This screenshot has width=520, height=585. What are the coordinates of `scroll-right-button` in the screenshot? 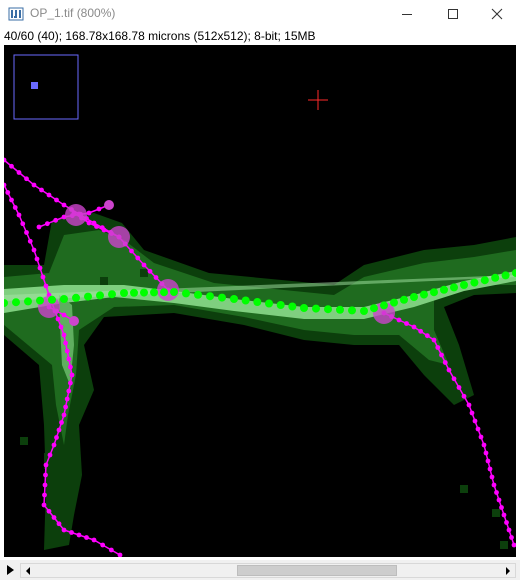 It's located at (508, 570).